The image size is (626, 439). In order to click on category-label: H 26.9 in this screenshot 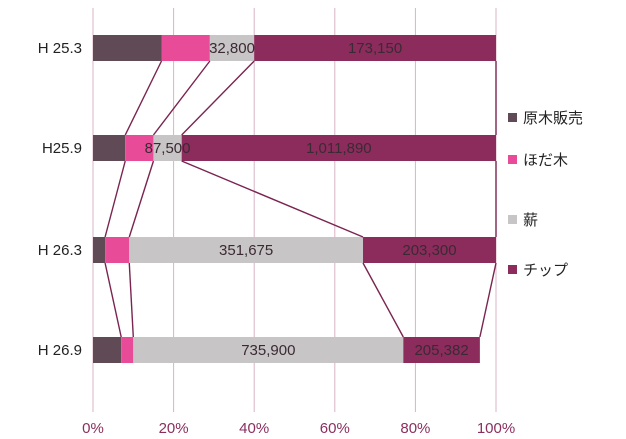, I will do `click(60, 350)`.